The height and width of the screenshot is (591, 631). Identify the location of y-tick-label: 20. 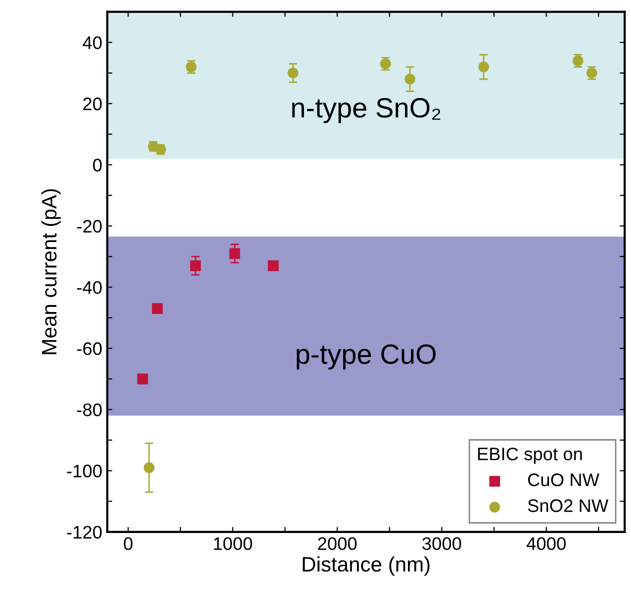
(92, 104).